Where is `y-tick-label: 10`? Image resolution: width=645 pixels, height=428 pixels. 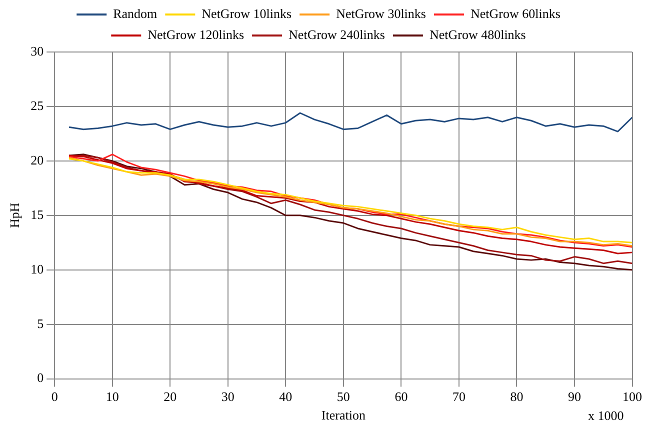 y-tick-label: 10 is located at coordinates (37, 268).